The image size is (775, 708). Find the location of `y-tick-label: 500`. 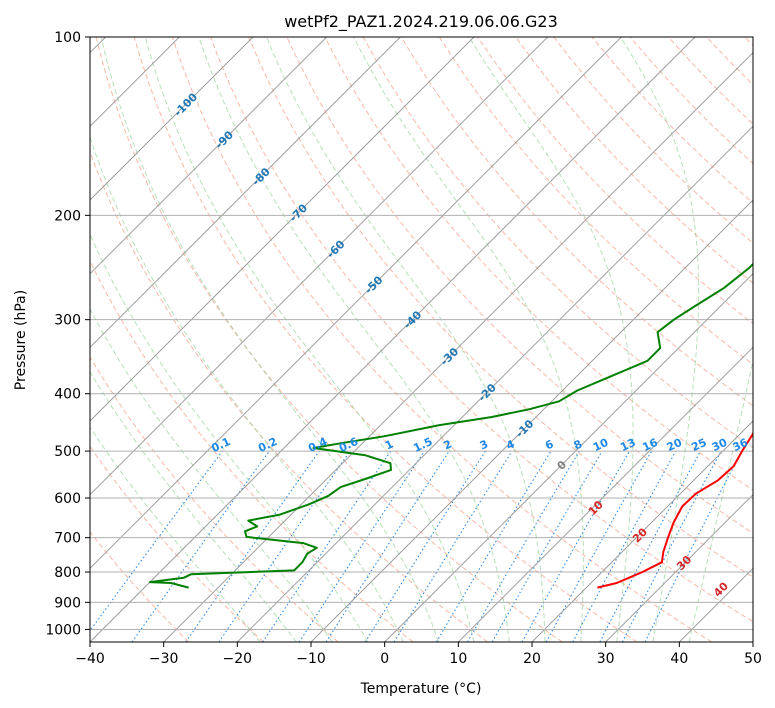

y-tick-label: 500 is located at coordinates (67, 452).